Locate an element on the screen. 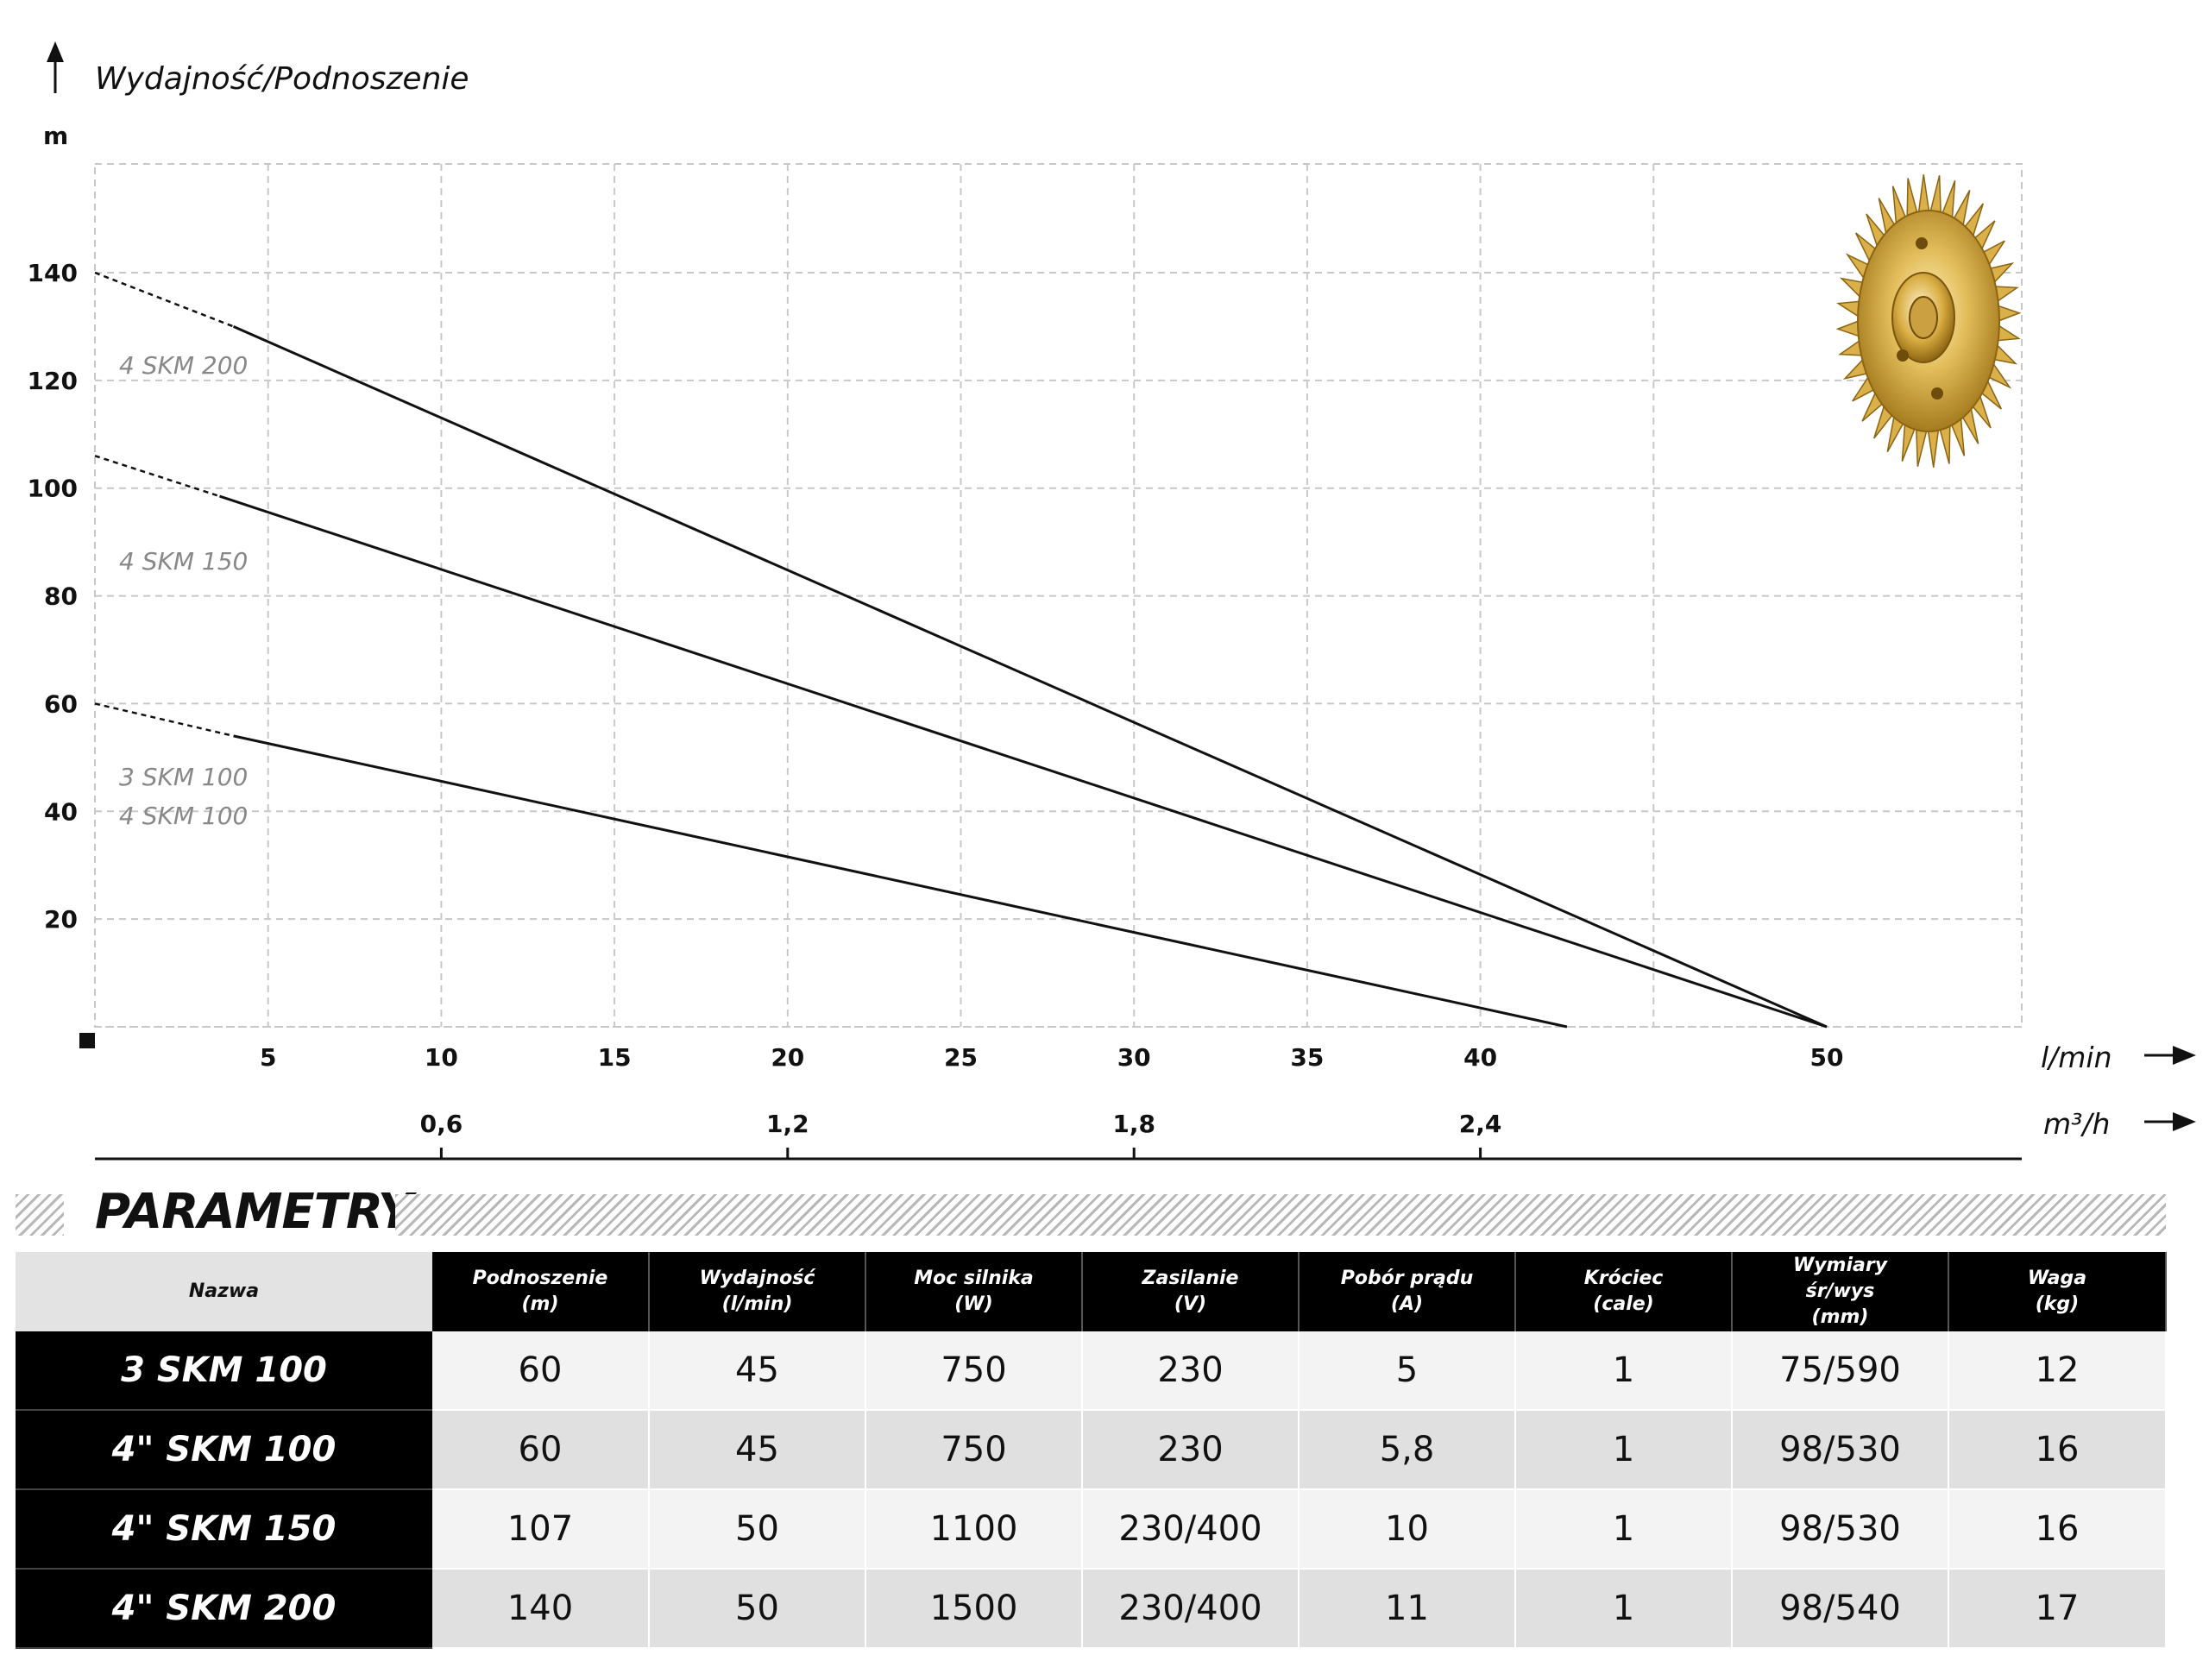 The width and height of the screenshot is (2209, 1680). table-header-cell: Króciec (cale) is located at coordinates (1624, 1291).